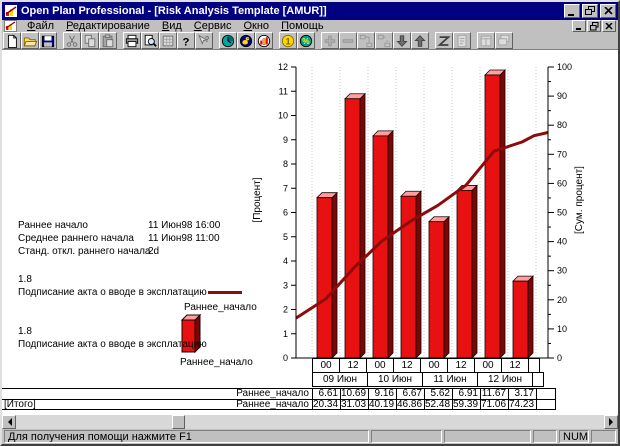 The height and width of the screenshot is (446, 620). I want to click on table-cell-partial, so click(546, 394).